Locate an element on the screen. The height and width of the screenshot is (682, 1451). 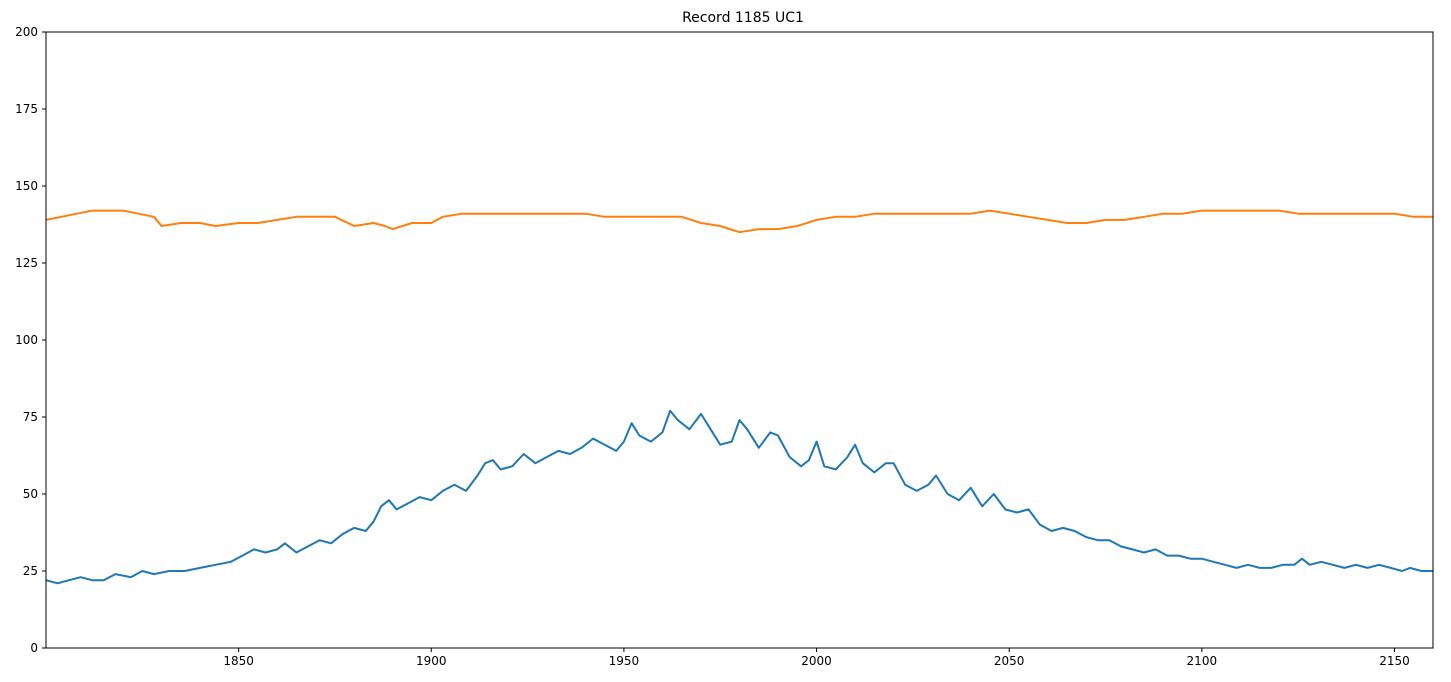
x-tick-label: 1850 is located at coordinates (238, 661).